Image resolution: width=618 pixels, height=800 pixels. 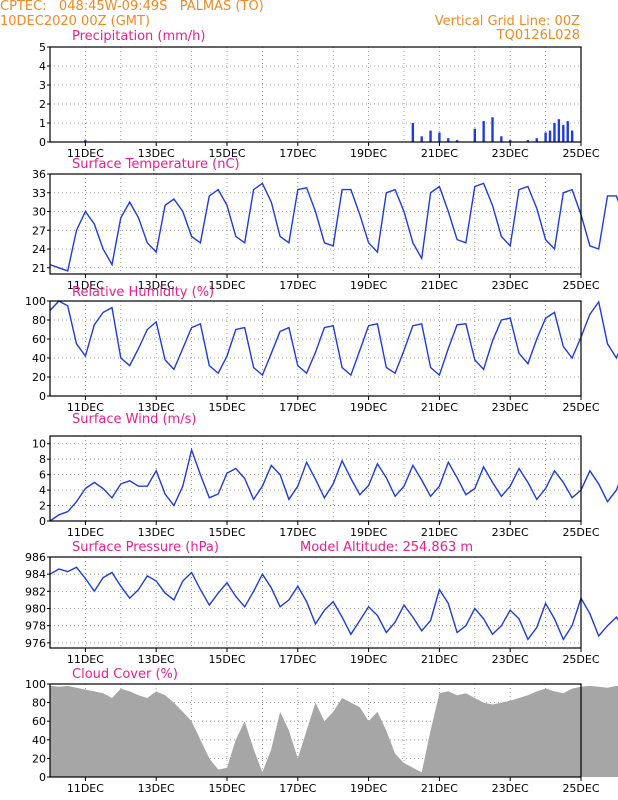 What do you see at coordinates (156, 164) in the screenshot?
I see `panel-title: Surface Temperature (nC)` at bounding box center [156, 164].